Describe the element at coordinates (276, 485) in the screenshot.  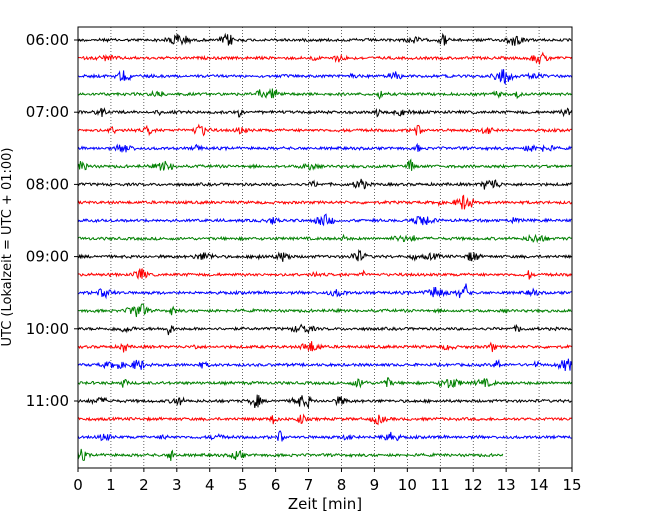
I see `x-tick-label: 6` at that location.